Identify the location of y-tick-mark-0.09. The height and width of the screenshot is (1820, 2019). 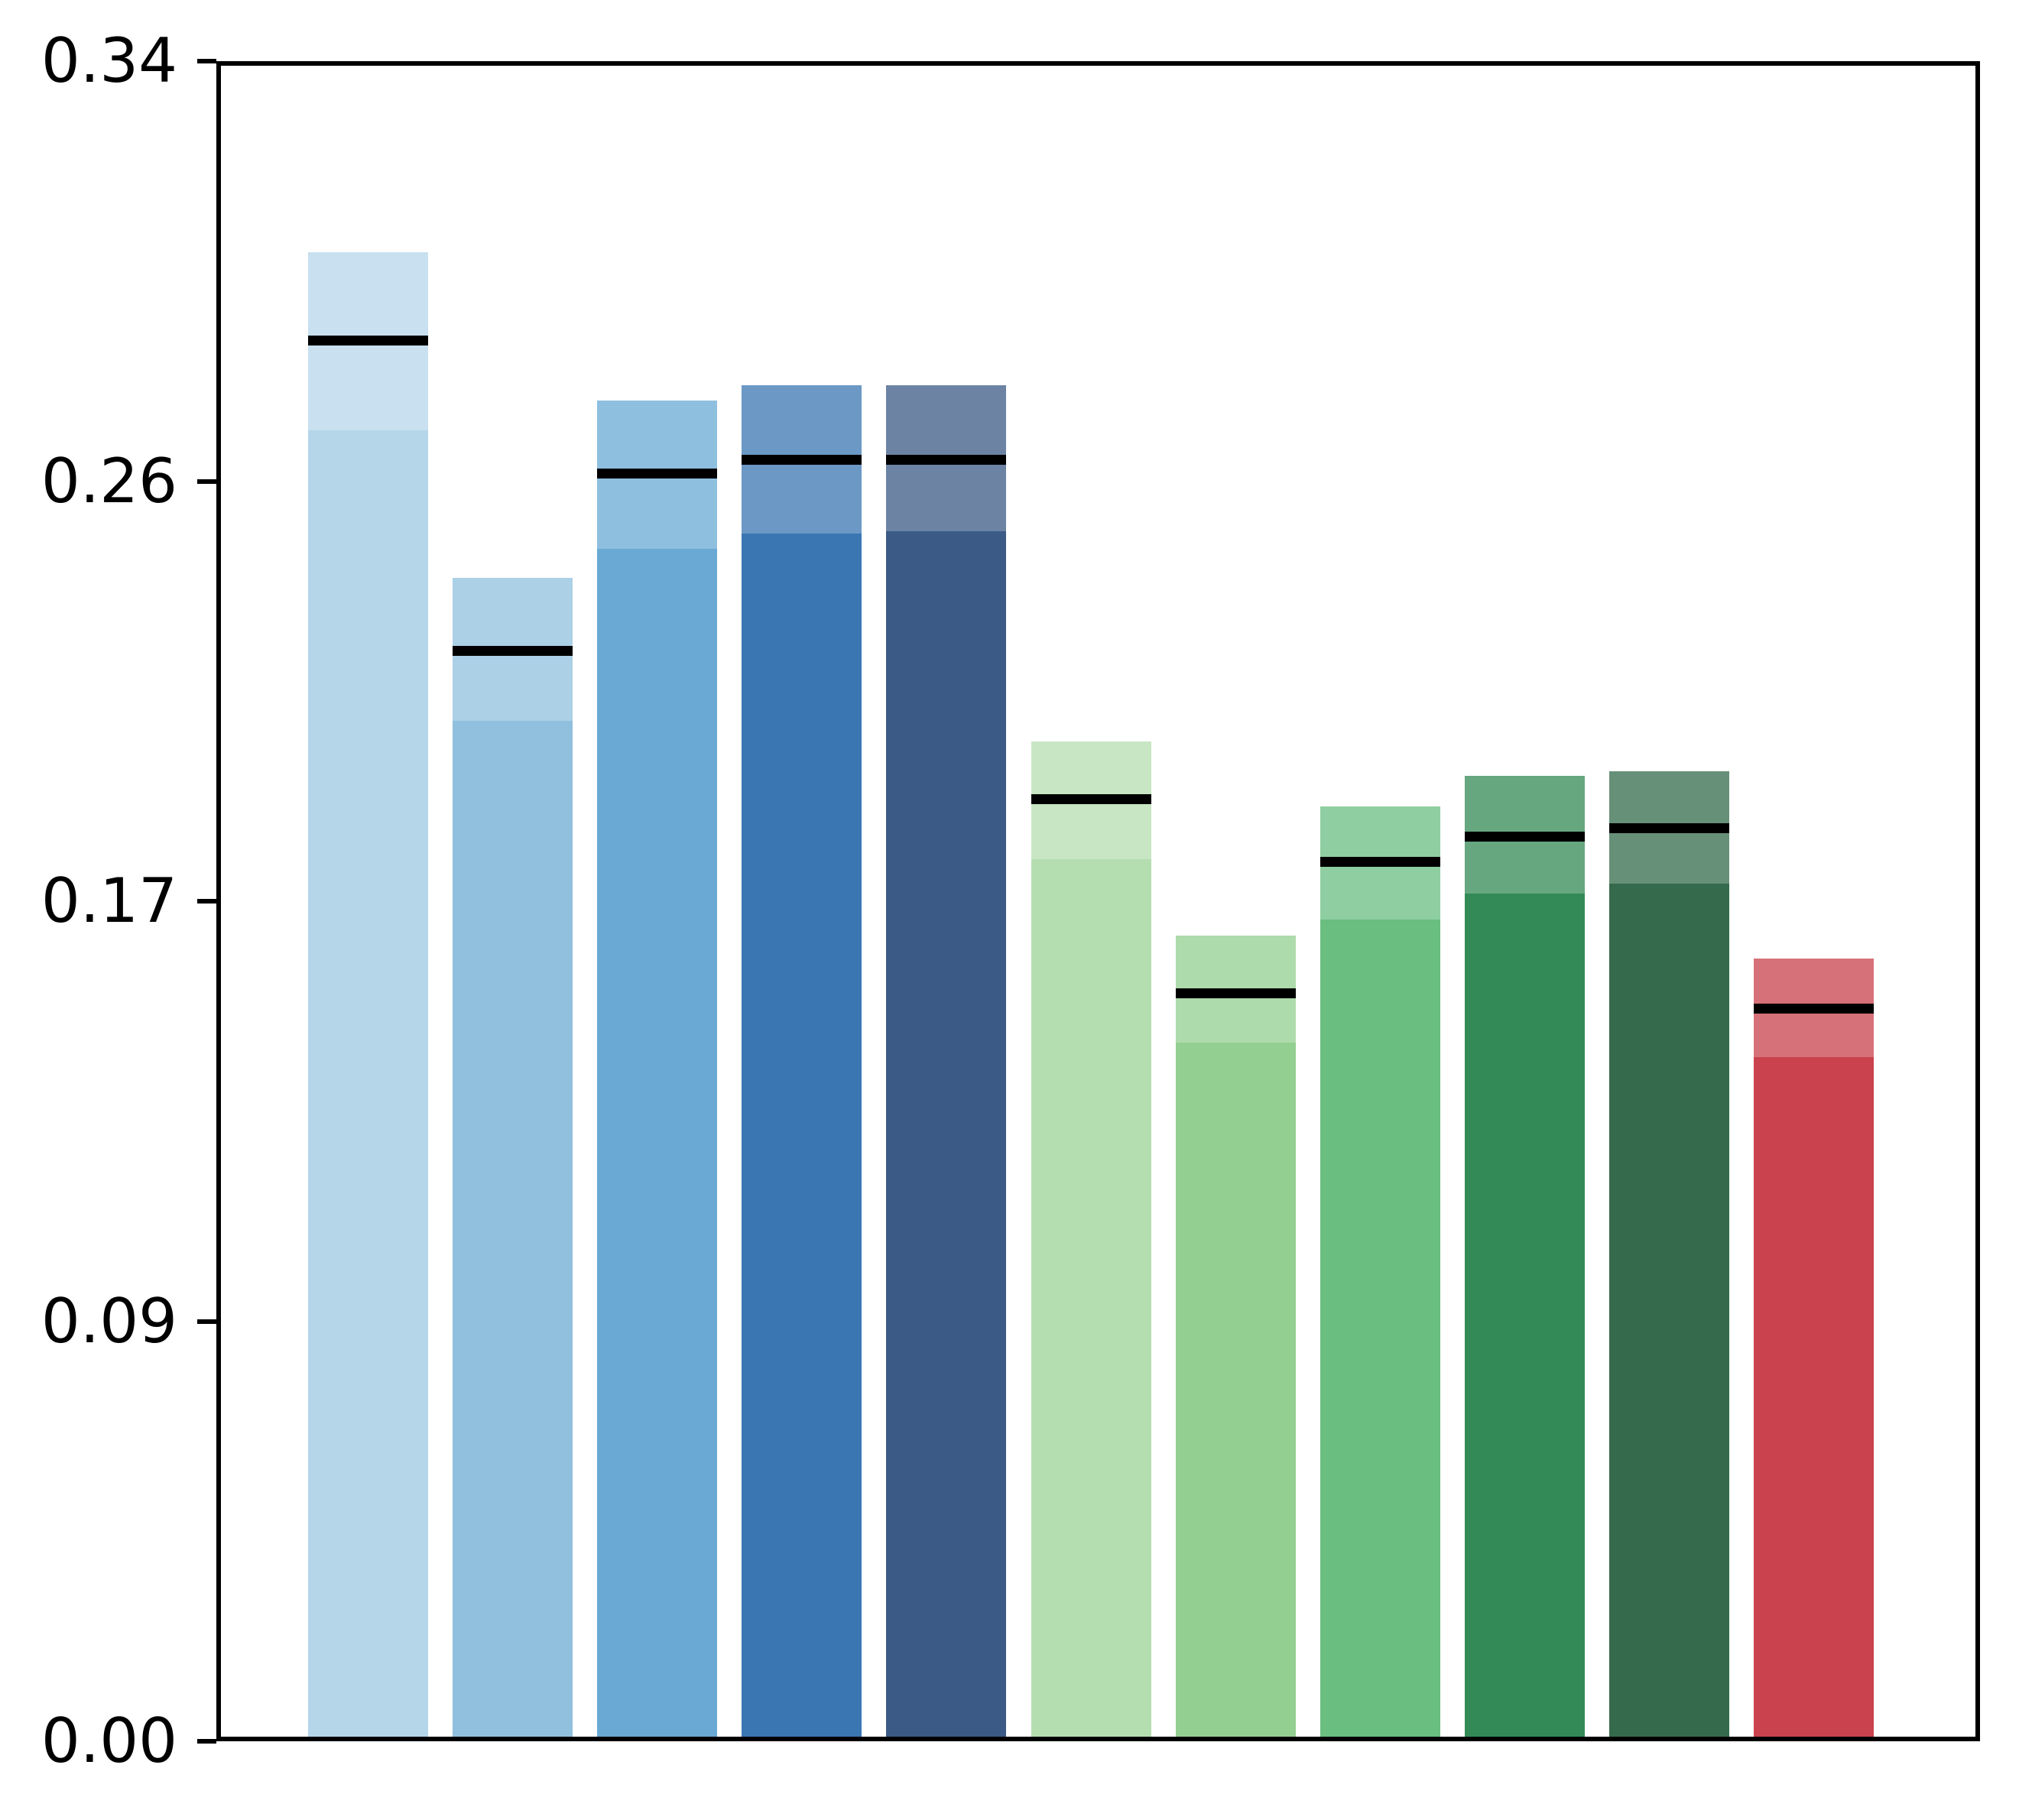
(206, 1321).